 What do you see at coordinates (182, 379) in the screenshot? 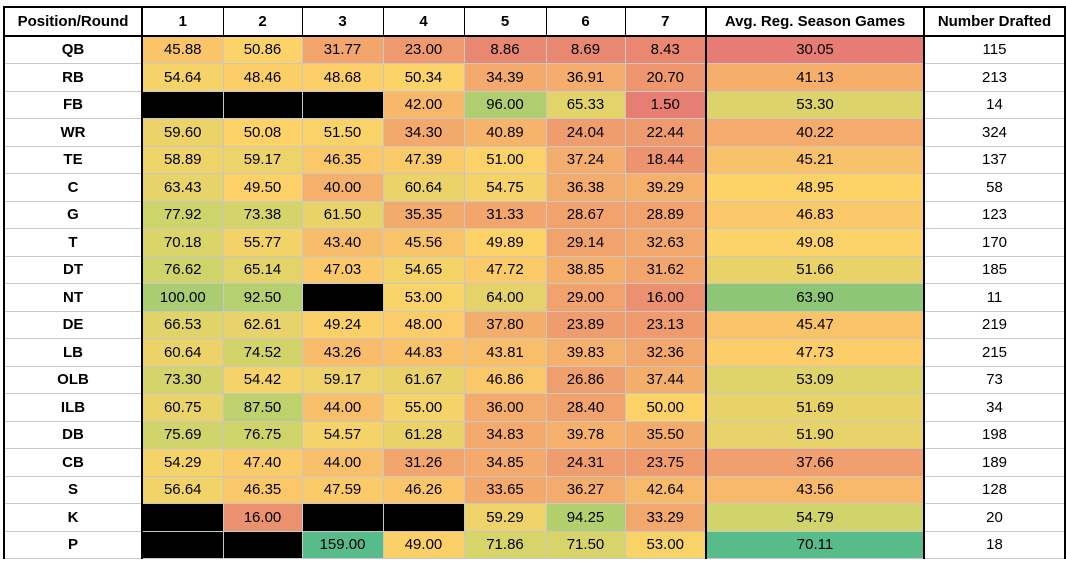
I see `round-value-cell: 73.30` at bounding box center [182, 379].